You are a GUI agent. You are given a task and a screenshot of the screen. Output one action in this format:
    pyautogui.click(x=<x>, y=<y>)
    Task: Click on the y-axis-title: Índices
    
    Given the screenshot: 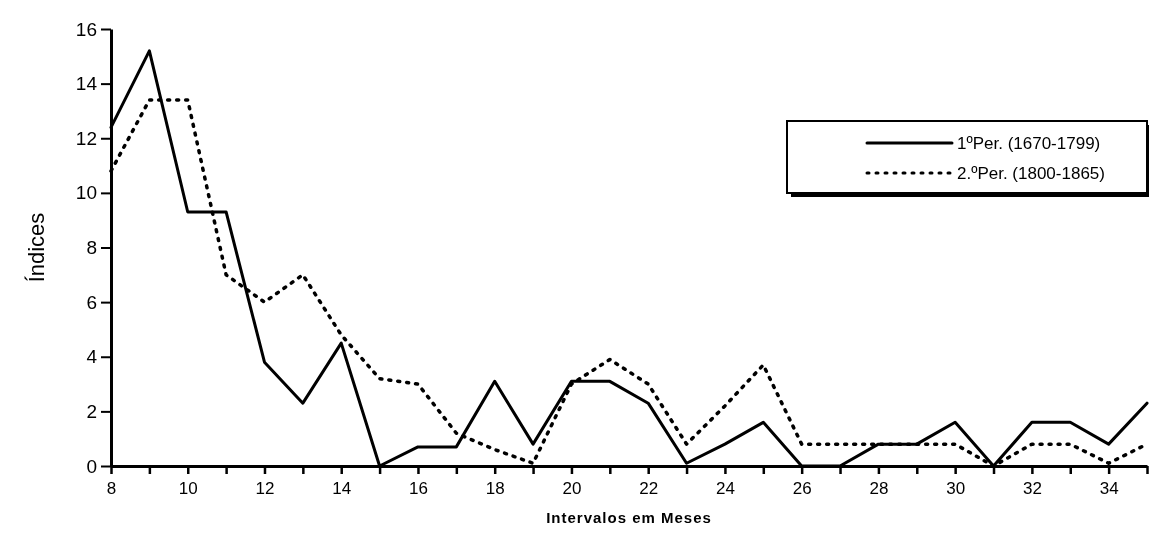 What is the action you would take?
    pyautogui.click(x=36, y=247)
    